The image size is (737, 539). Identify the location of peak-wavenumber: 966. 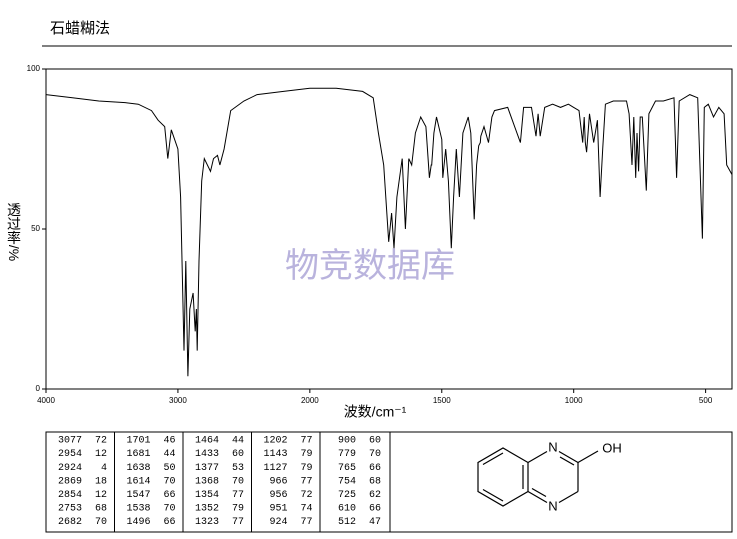
(278, 481).